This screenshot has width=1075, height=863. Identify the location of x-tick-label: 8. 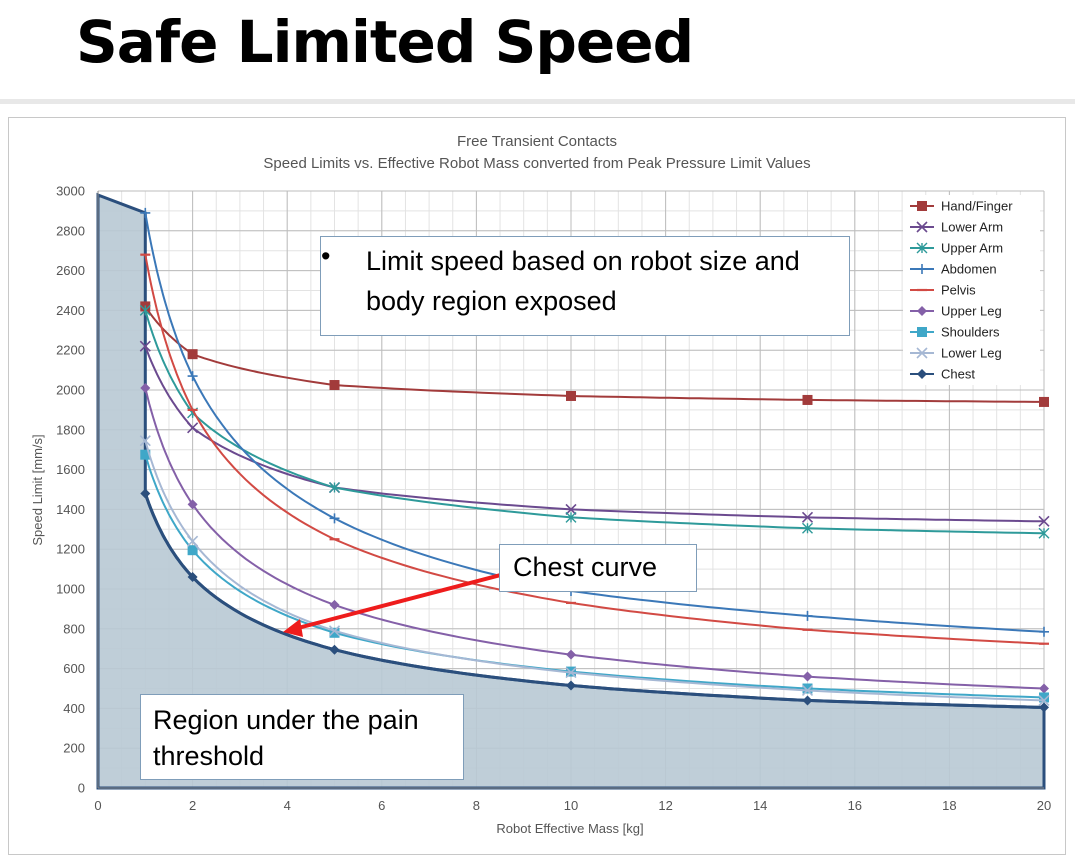
(476, 805).